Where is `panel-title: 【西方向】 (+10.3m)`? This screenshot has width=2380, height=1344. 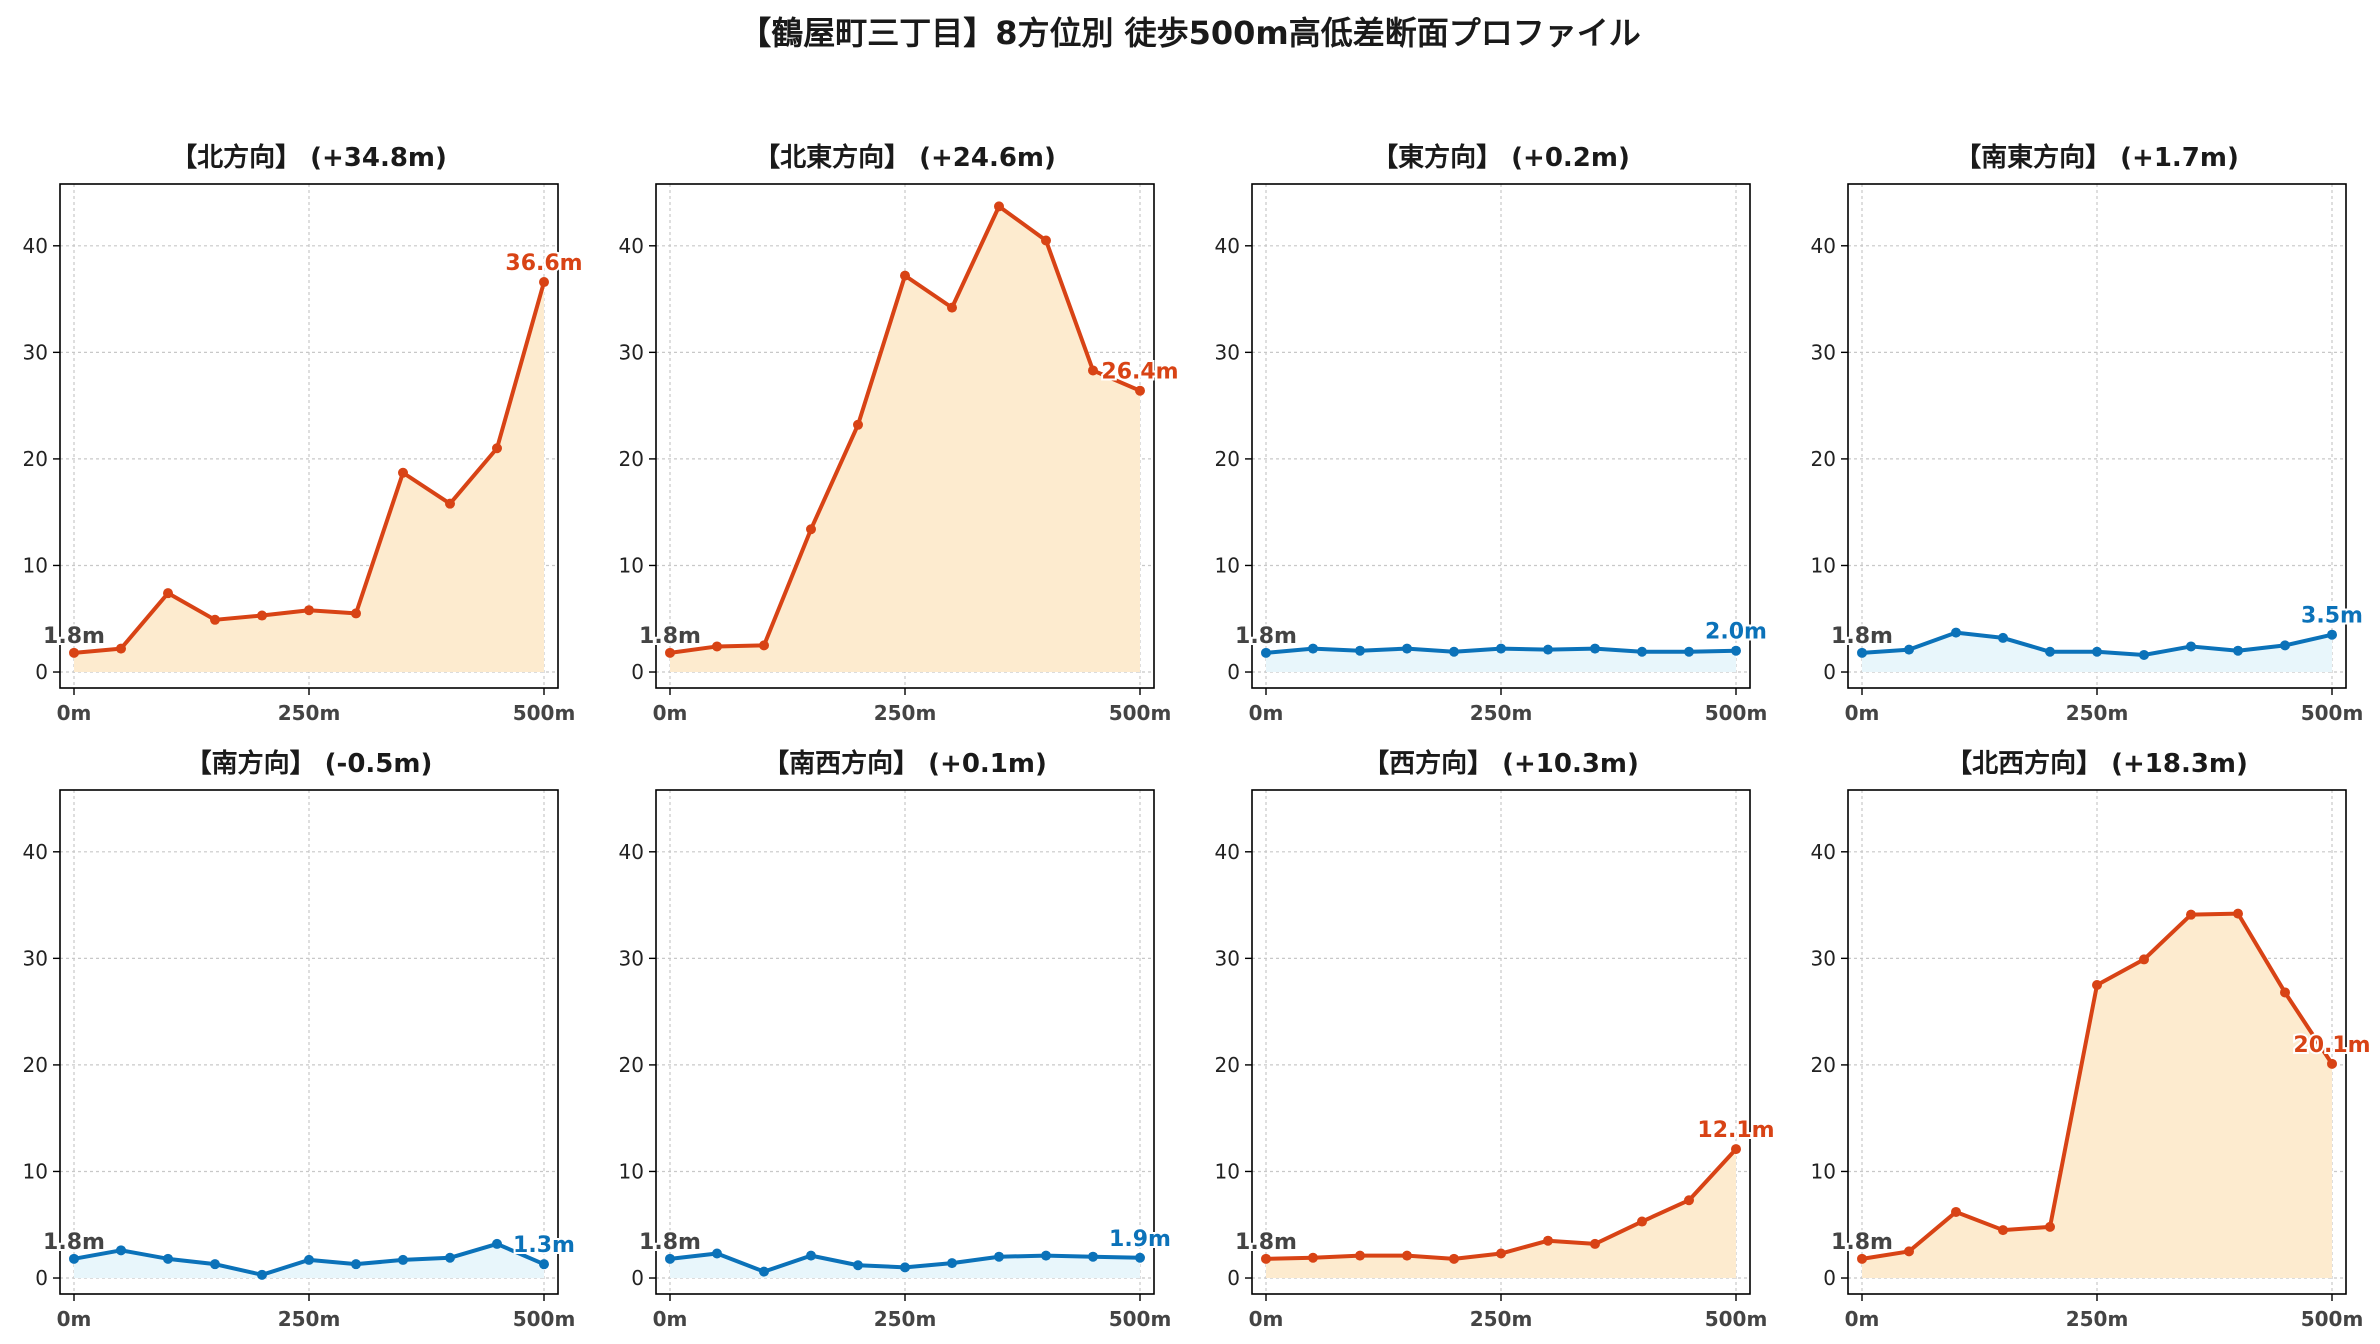
panel-title: 【西方向】 (+10.3m) is located at coordinates (1501, 763).